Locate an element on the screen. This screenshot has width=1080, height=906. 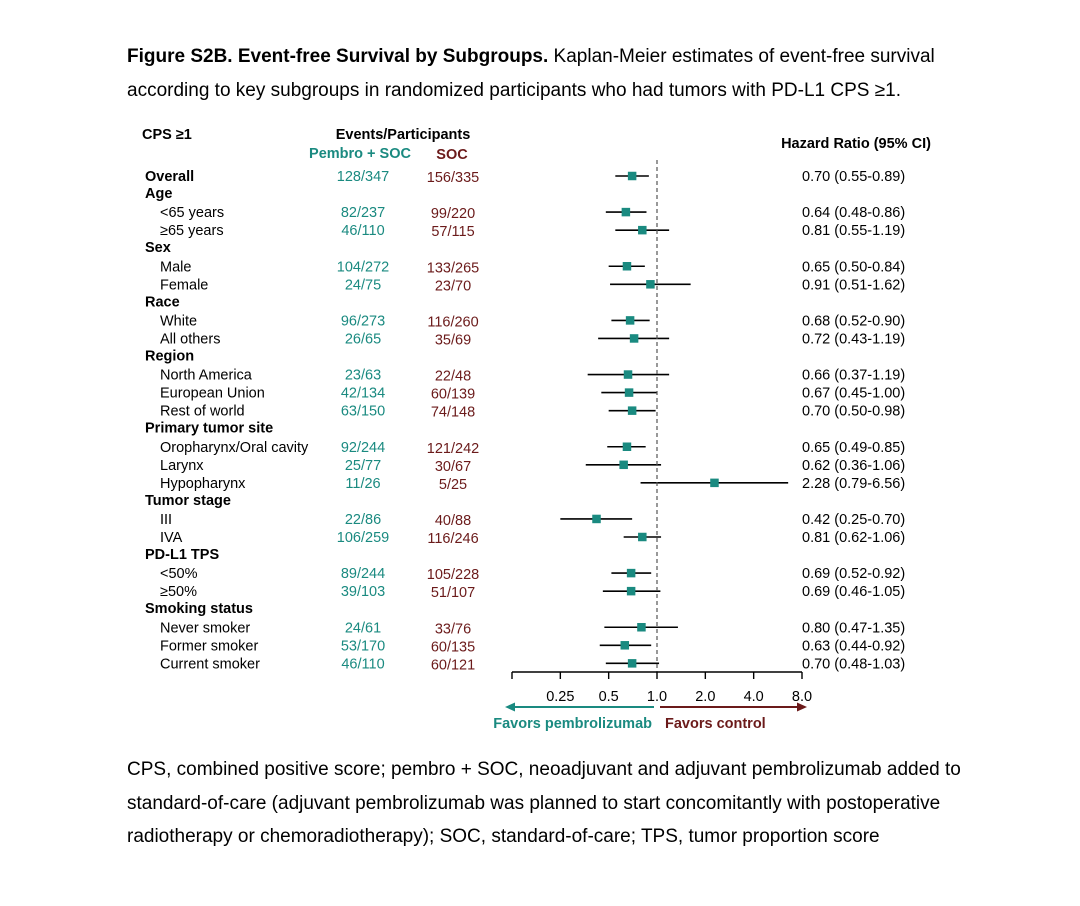
arm2-value: 60/135 is located at coordinates (453, 647).